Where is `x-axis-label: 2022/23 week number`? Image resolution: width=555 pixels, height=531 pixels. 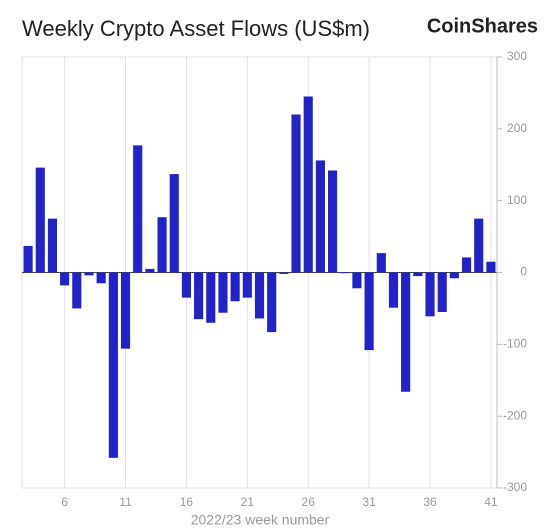
x-axis-label: 2022/23 week number is located at coordinates (260, 520).